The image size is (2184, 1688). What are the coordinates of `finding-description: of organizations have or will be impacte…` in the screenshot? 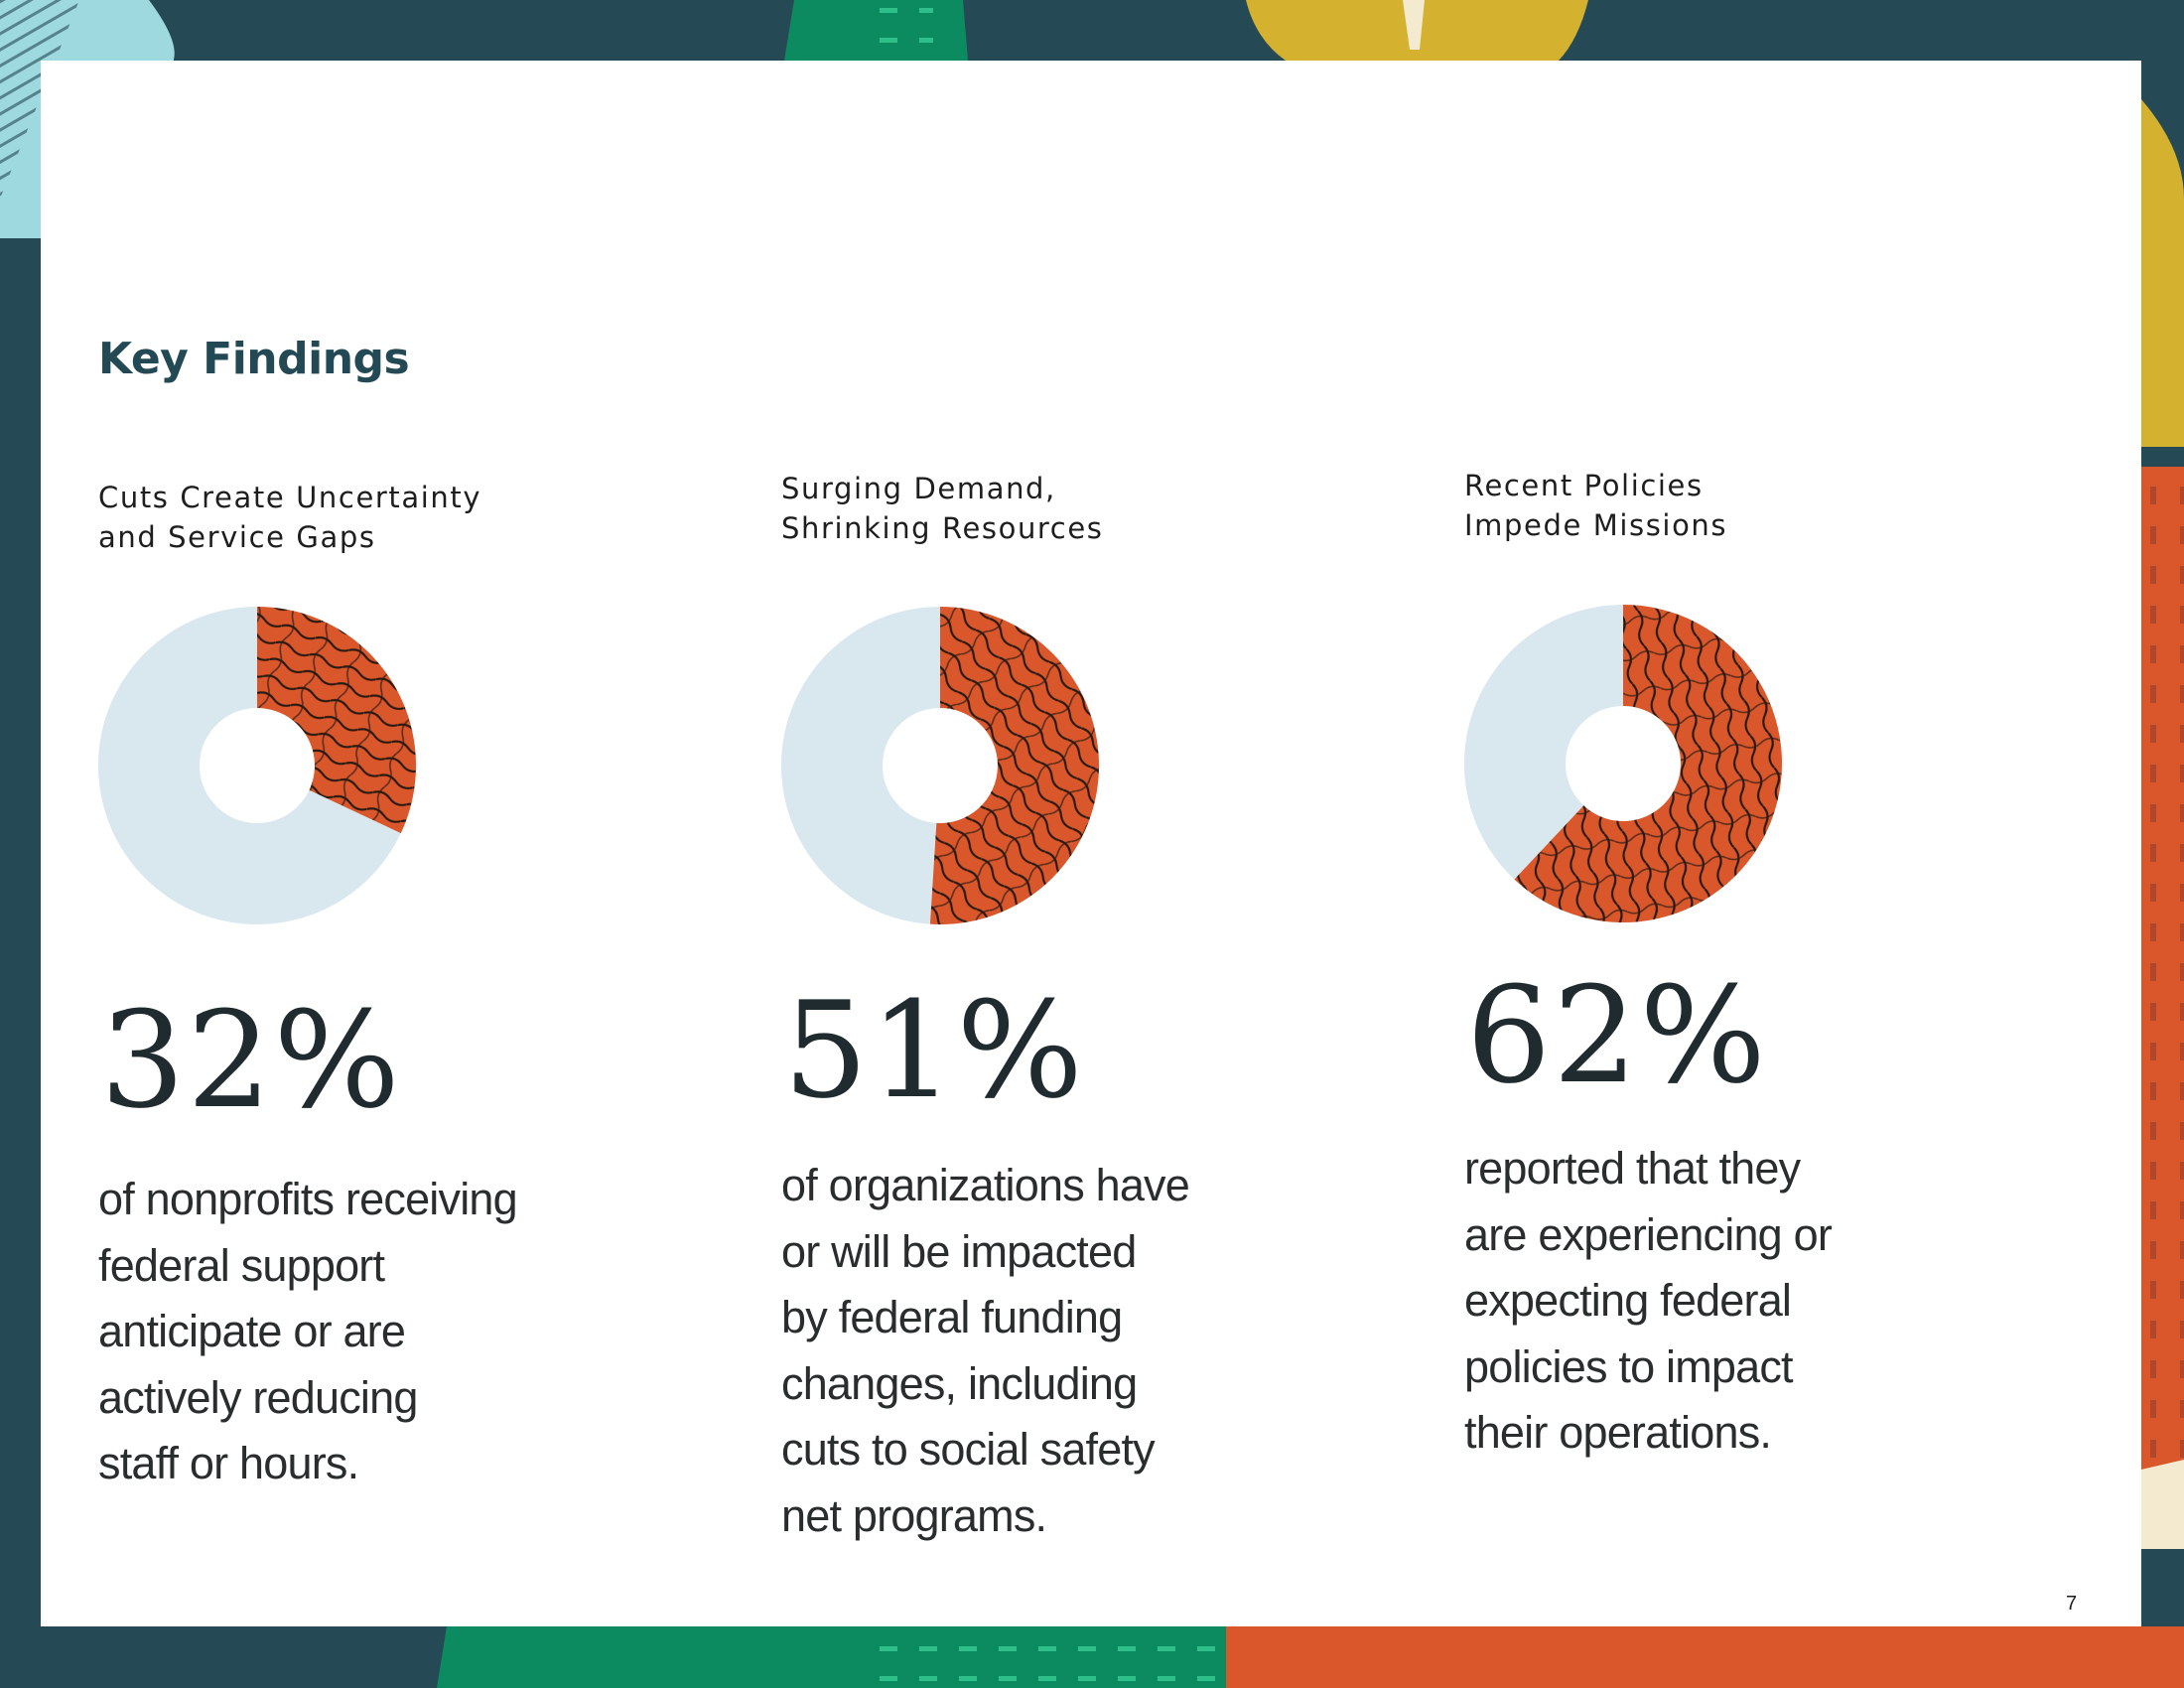 It's located at (985, 1350).